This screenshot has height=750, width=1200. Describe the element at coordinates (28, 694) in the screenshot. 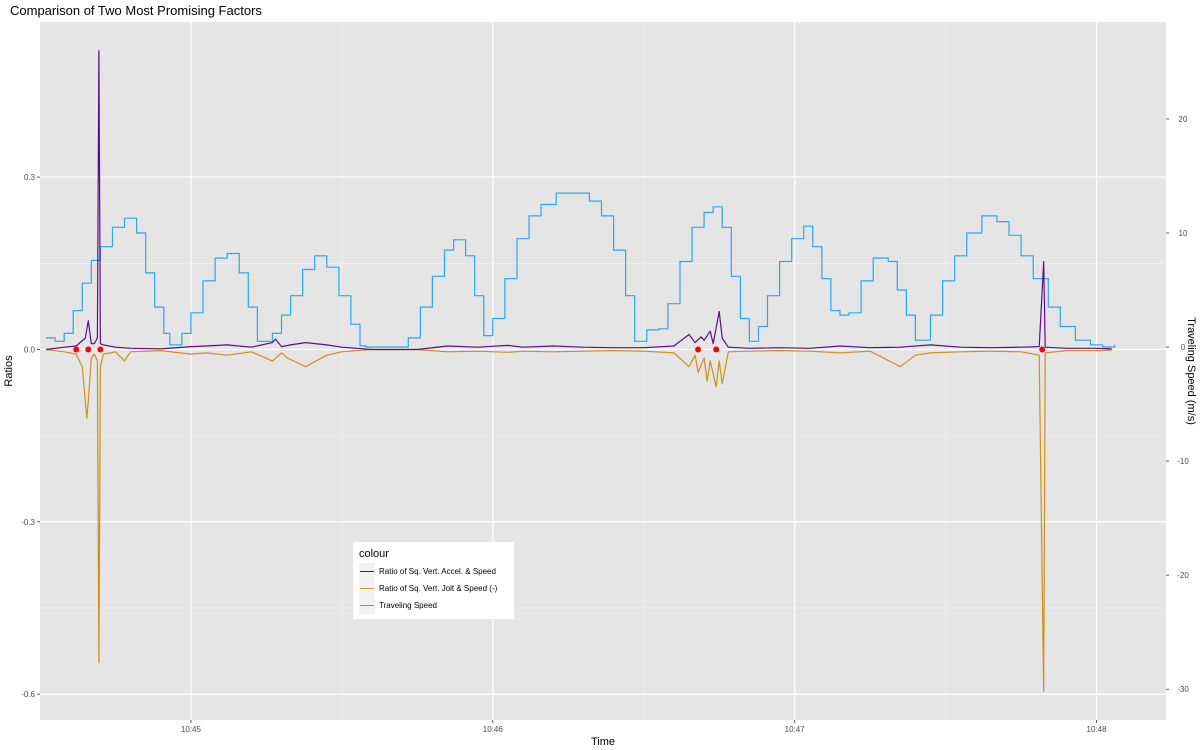

I see `y-tick-label: -0.6` at that location.